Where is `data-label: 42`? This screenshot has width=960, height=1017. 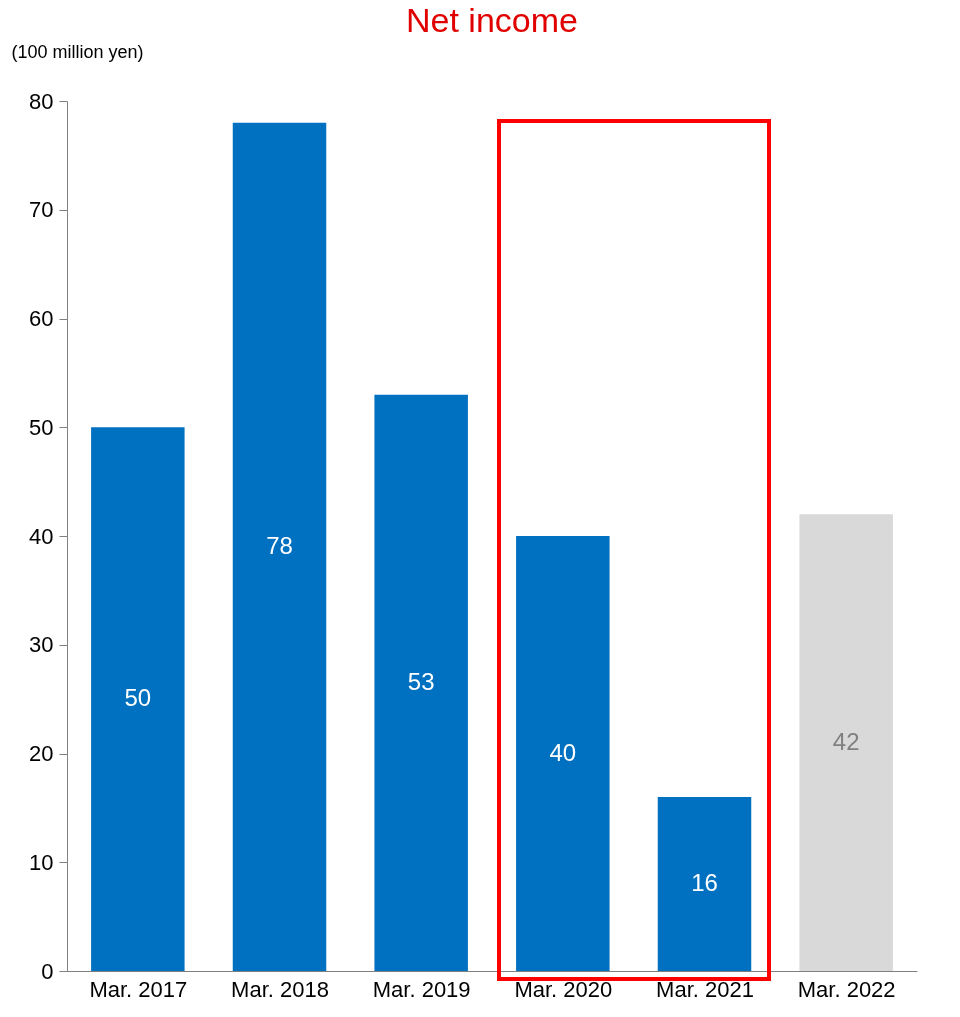
data-label: 42 is located at coordinates (846, 741).